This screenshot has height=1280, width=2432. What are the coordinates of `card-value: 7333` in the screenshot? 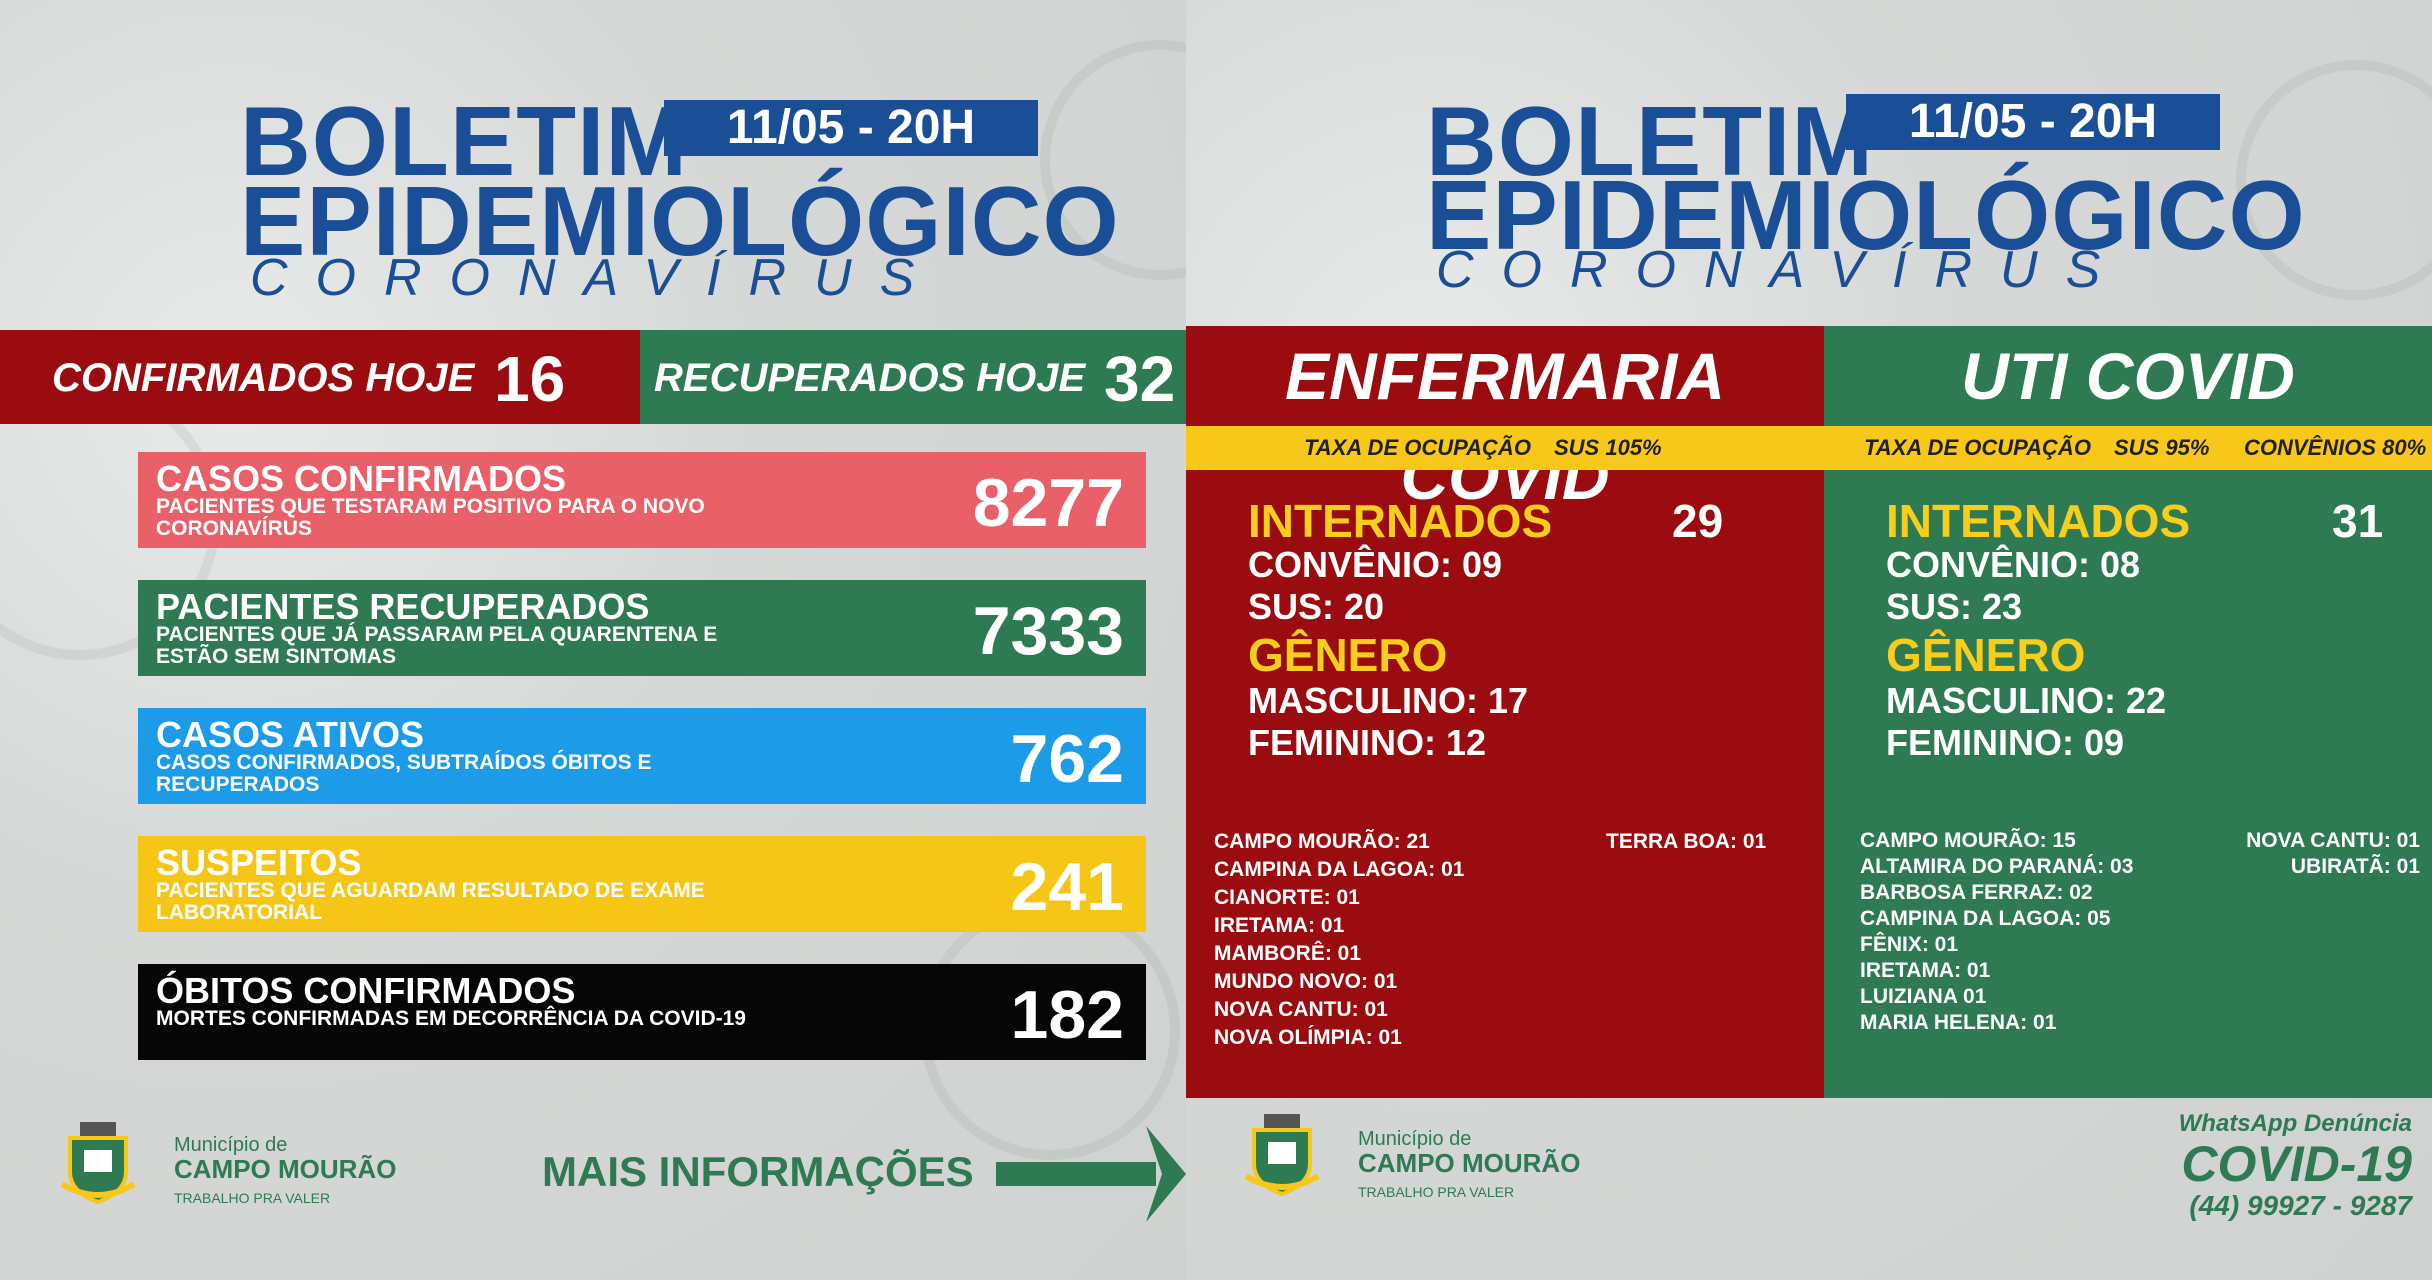 It's located at (1048, 631).